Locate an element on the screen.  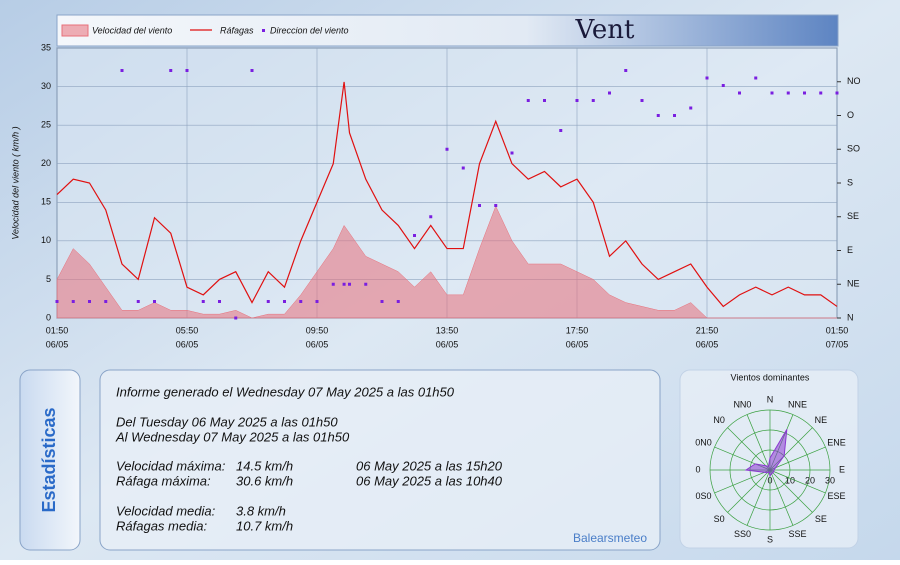
y2-tick-label: NE is located at coordinates (853, 284).